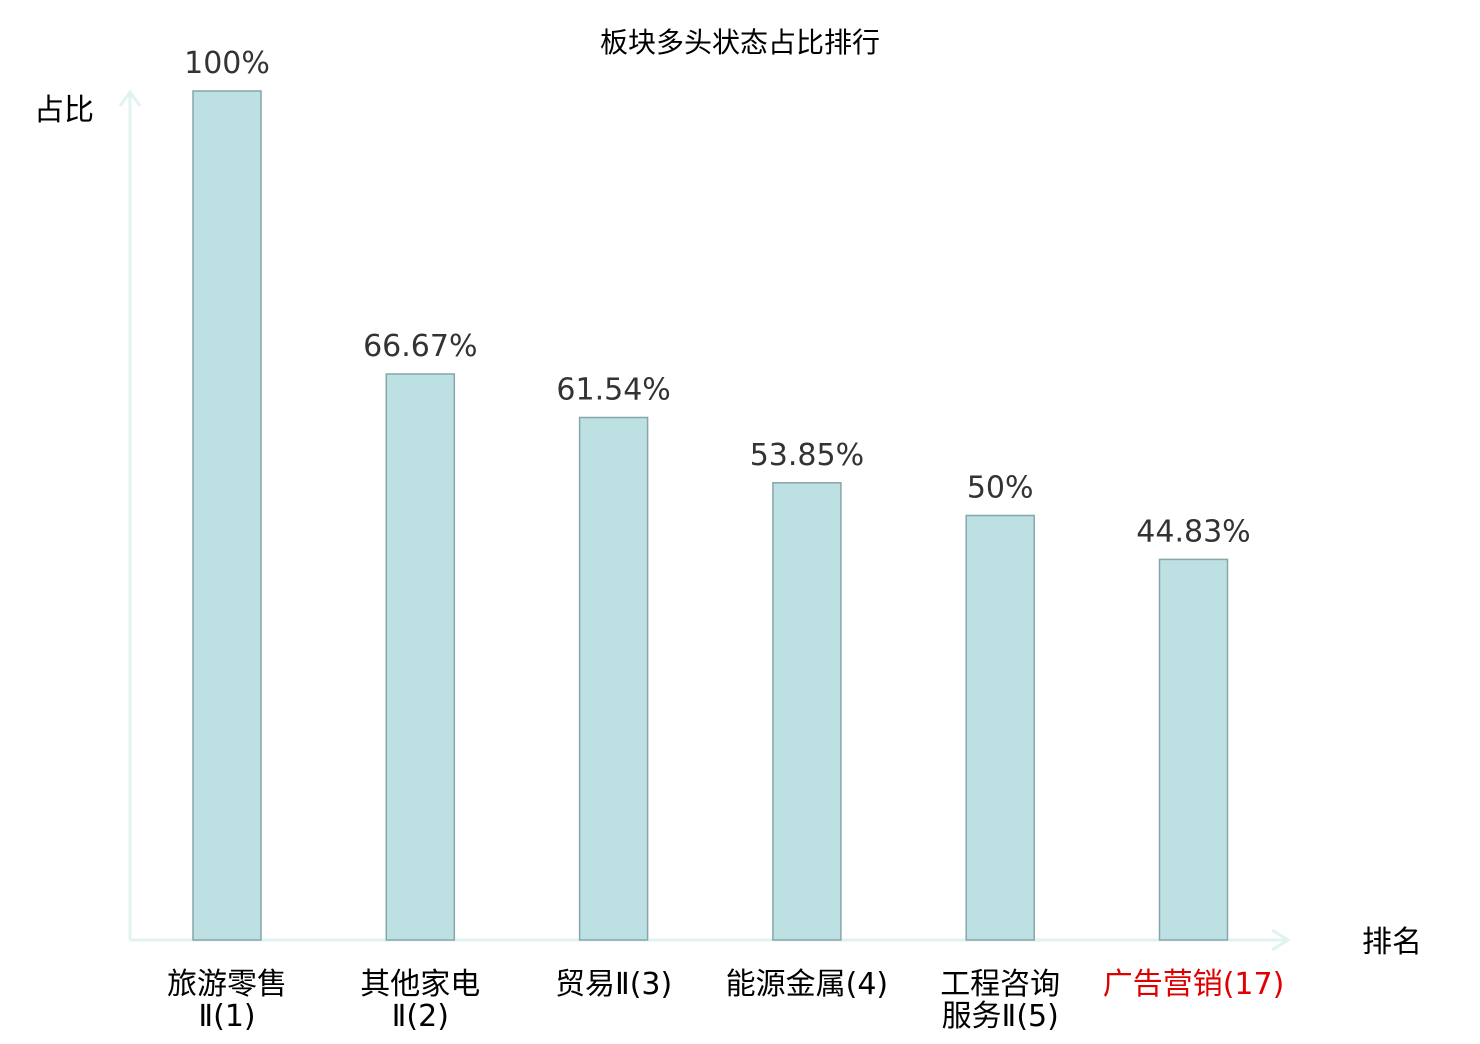 The image size is (1480, 1044). What do you see at coordinates (1193, 531) in the screenshot?
I see `value-label-6: 44.83%` at bounding box center [1193, 531].